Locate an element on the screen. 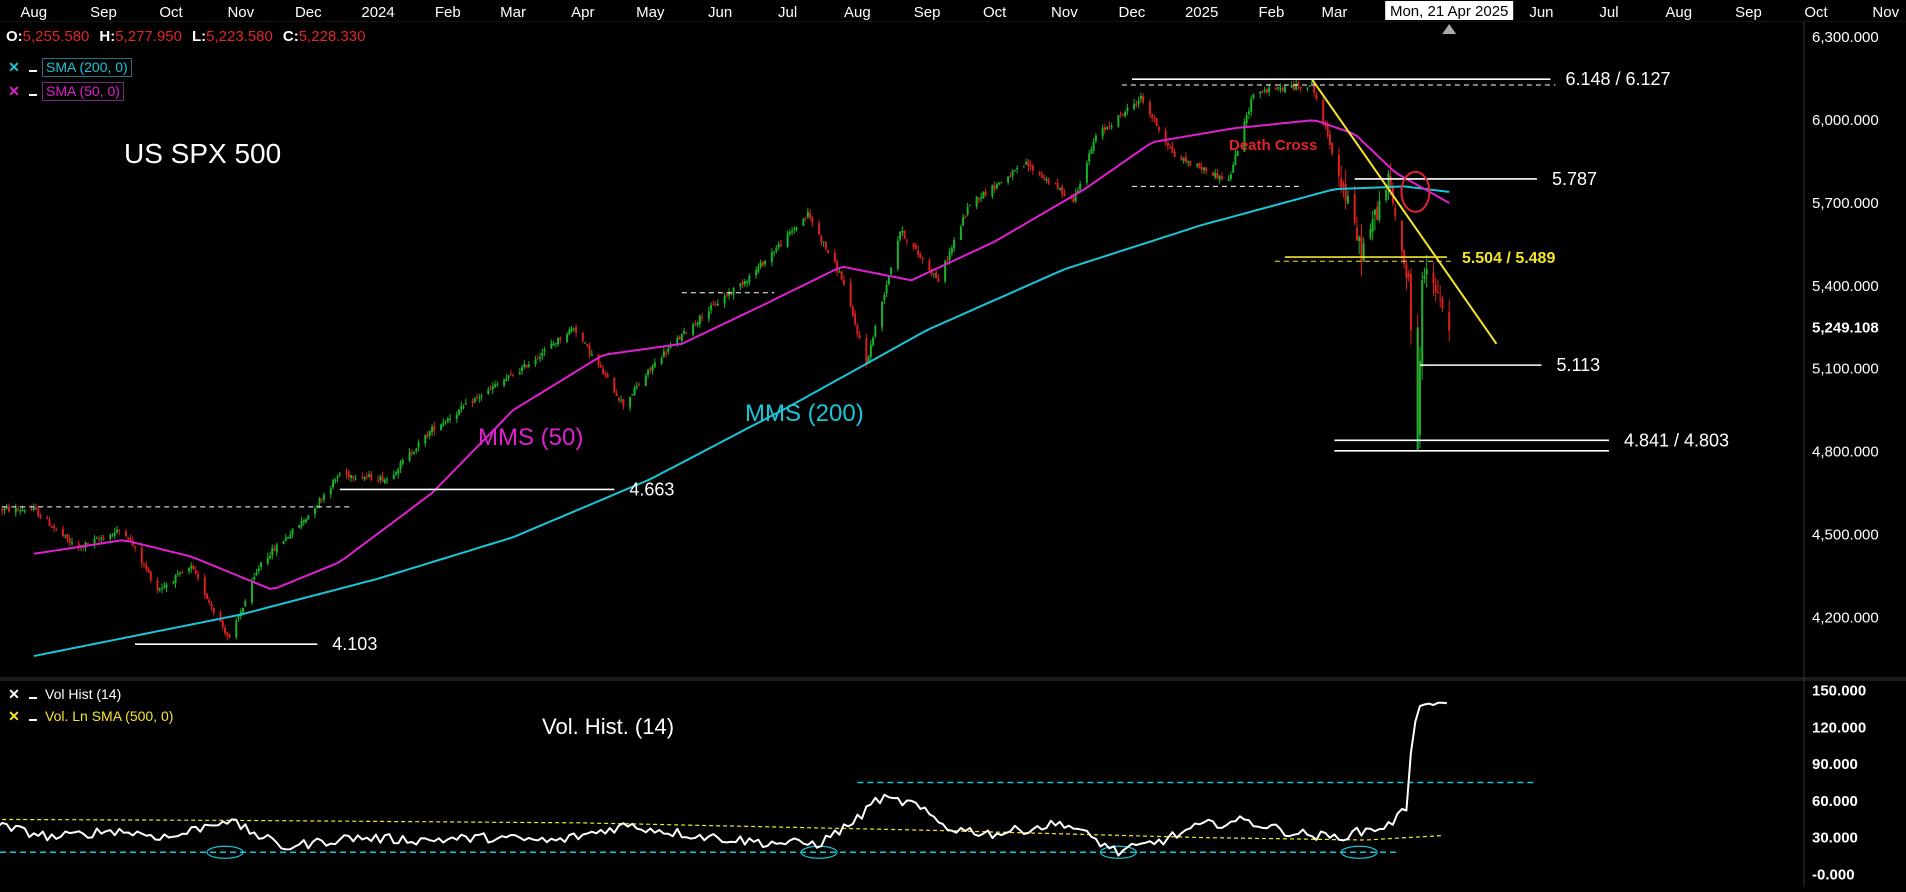  legend-vol-hist: ✕ Vol Hist (14) is located at coordinates (65, 694).